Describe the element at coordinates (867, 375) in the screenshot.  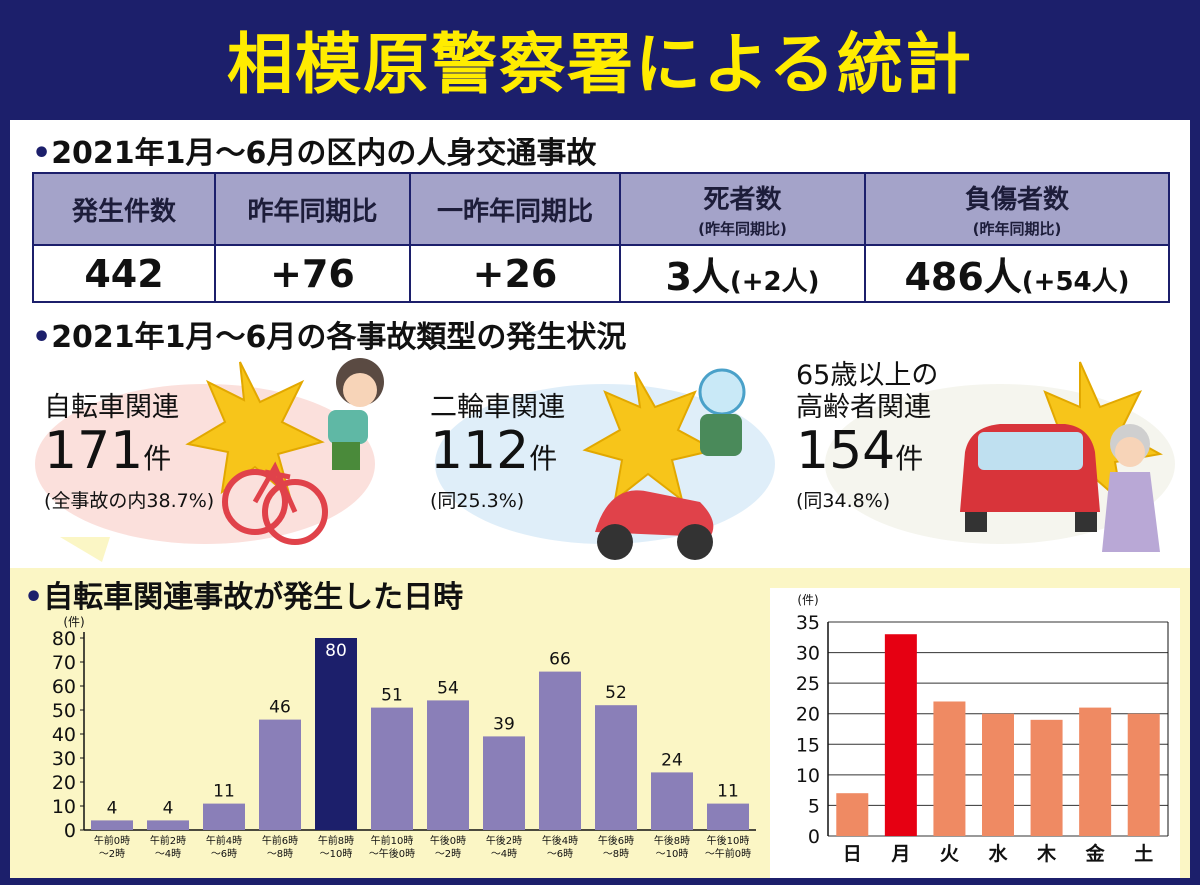
I see `accident-elderly-label: 65歳以上の` at that location.